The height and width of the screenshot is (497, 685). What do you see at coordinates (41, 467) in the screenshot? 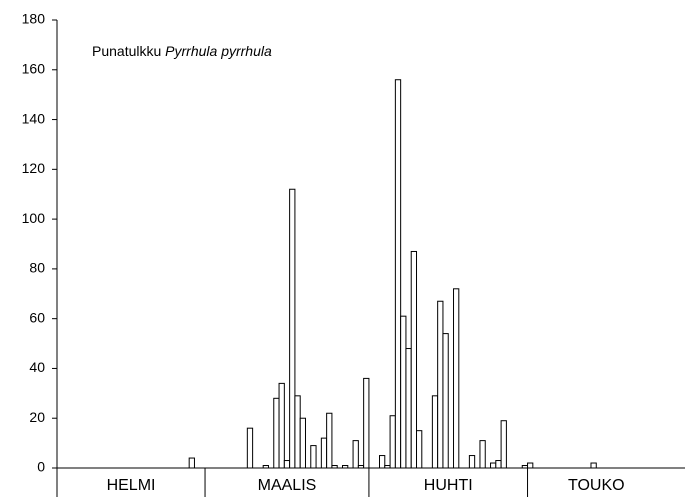
I see `y-tick-label: 0` at bounding box center [41, 467].